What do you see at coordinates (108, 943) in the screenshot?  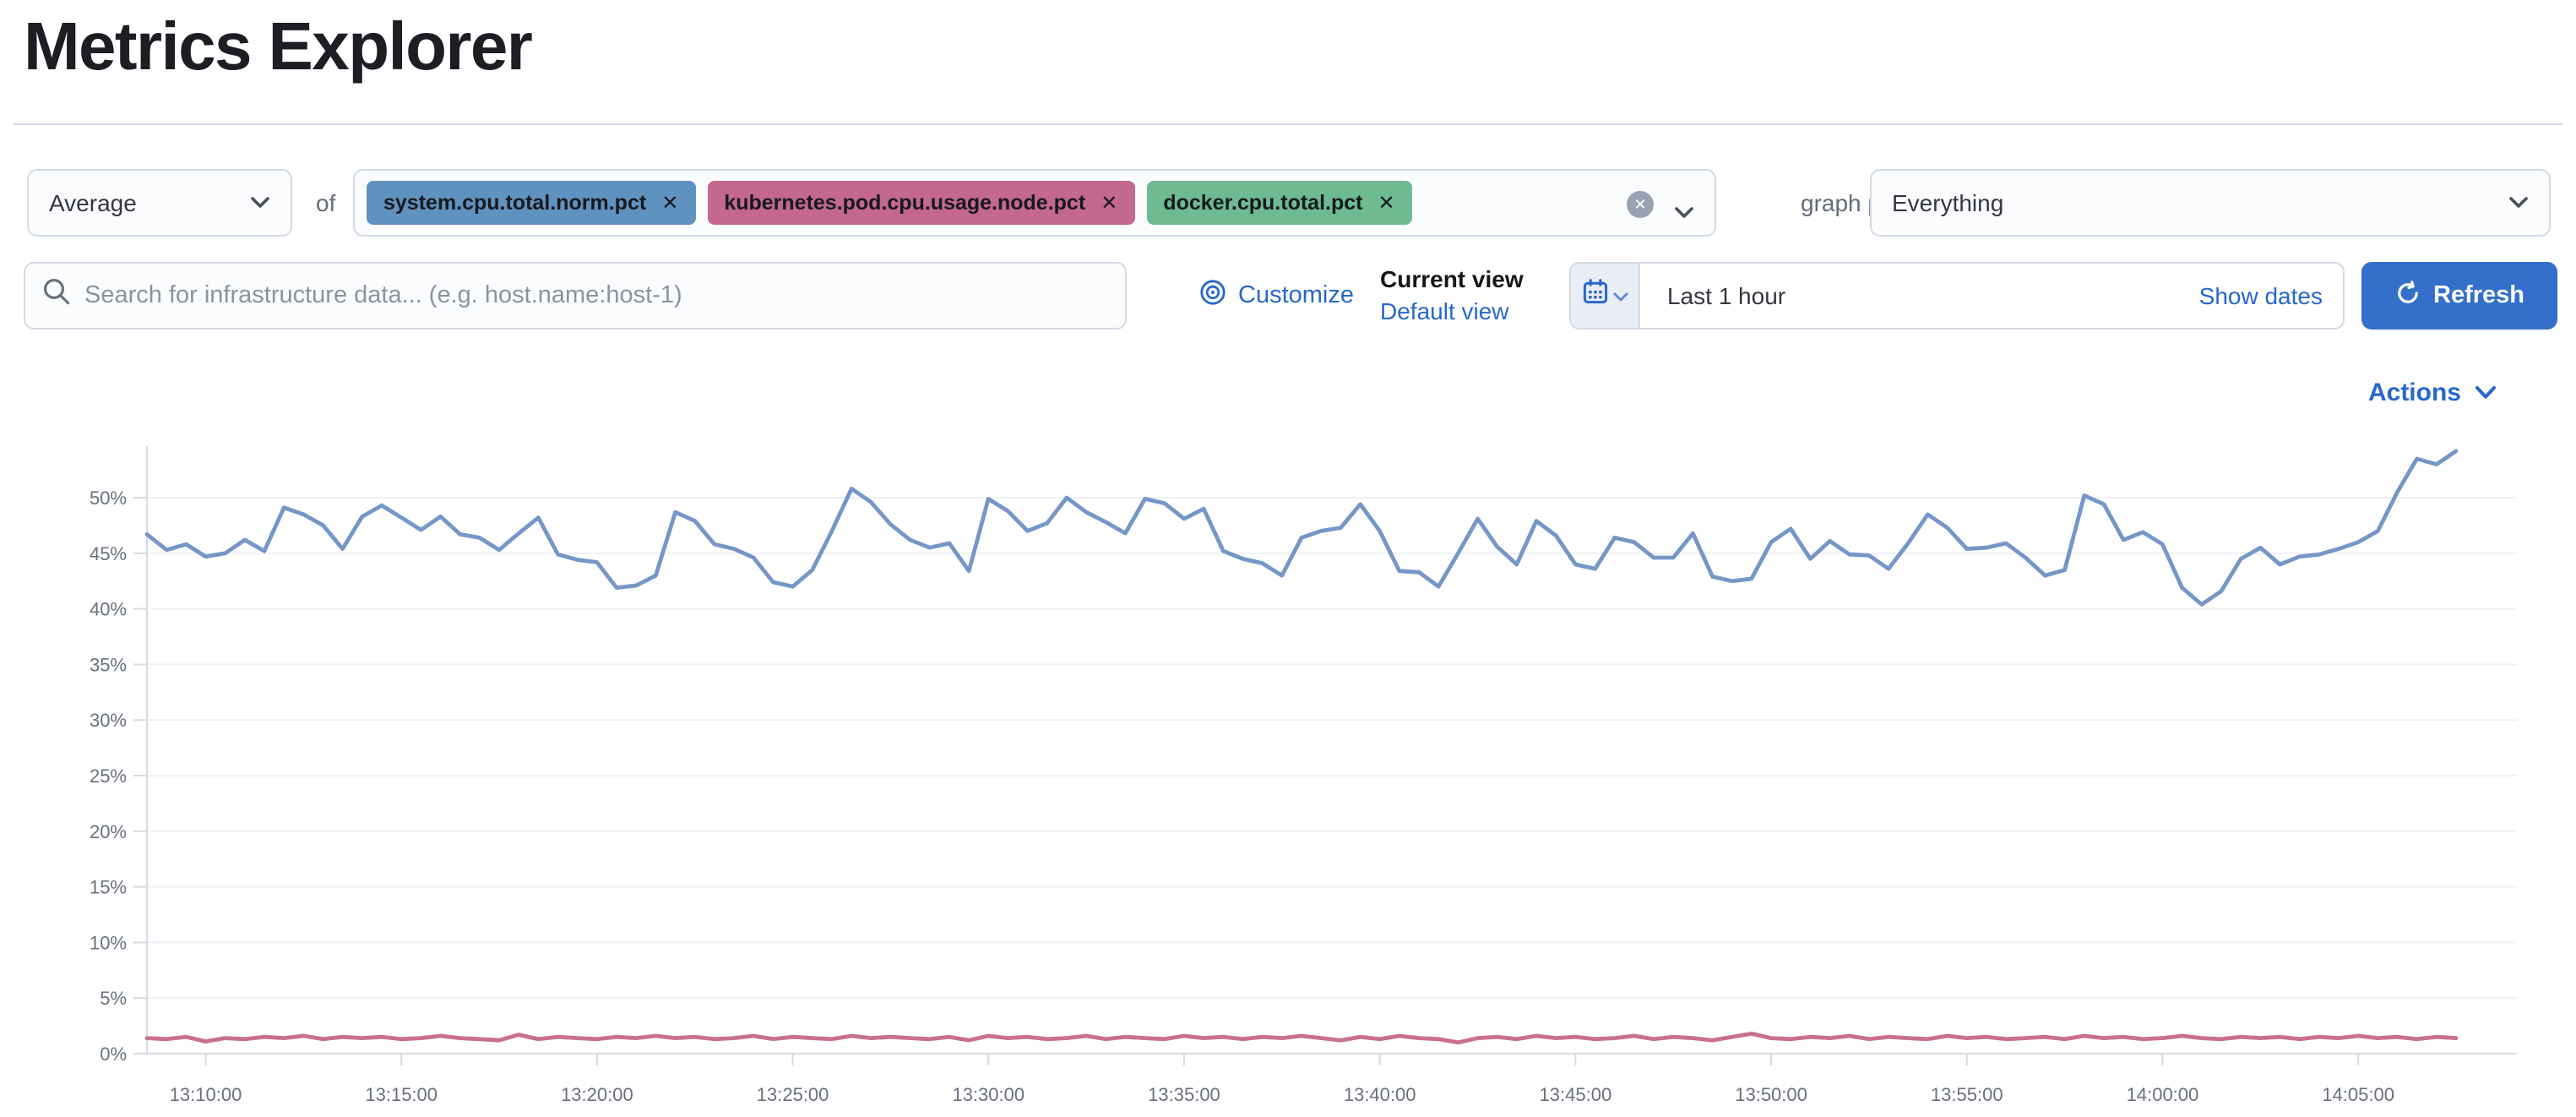 I see `svg-text: 10%` at bounding box center [108, 943].